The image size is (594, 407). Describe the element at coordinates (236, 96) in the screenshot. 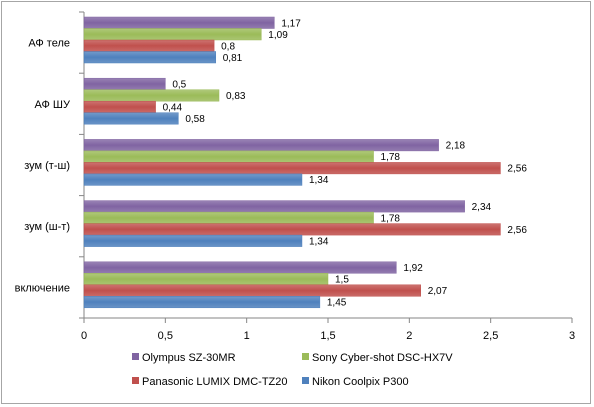

I see `data-label: 0,83` at that location.